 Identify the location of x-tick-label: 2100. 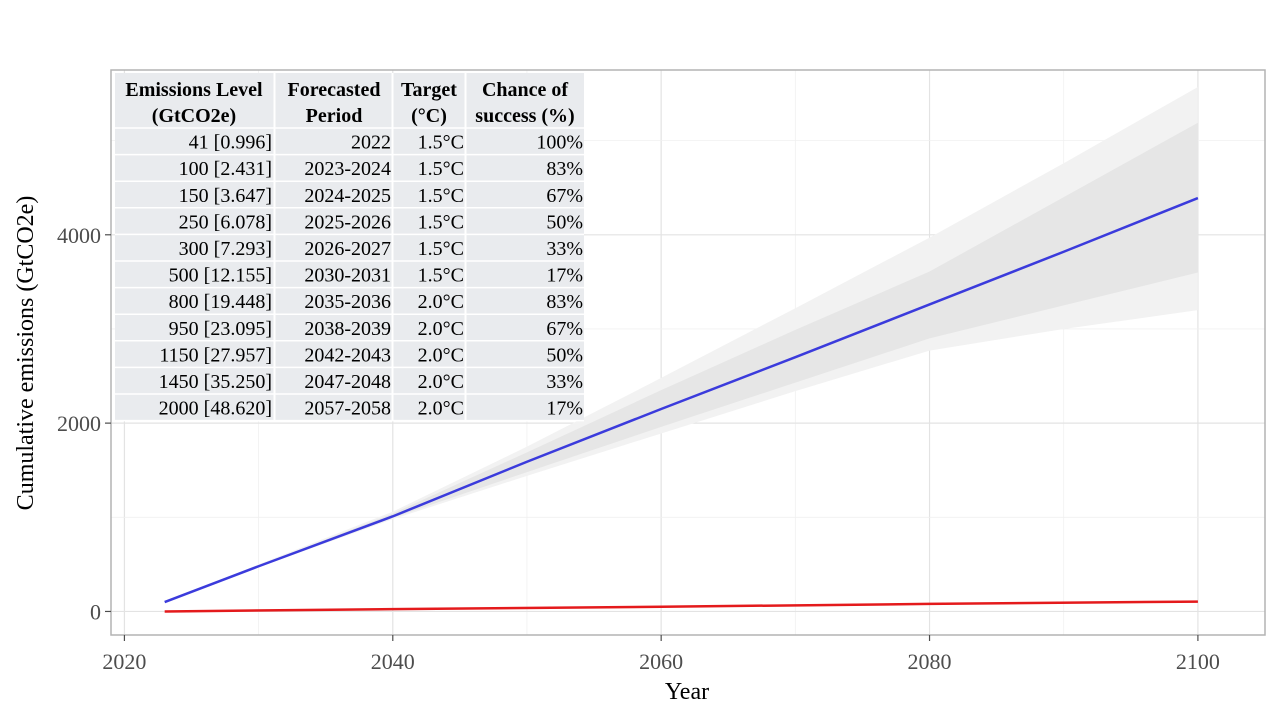
(1198, 661).